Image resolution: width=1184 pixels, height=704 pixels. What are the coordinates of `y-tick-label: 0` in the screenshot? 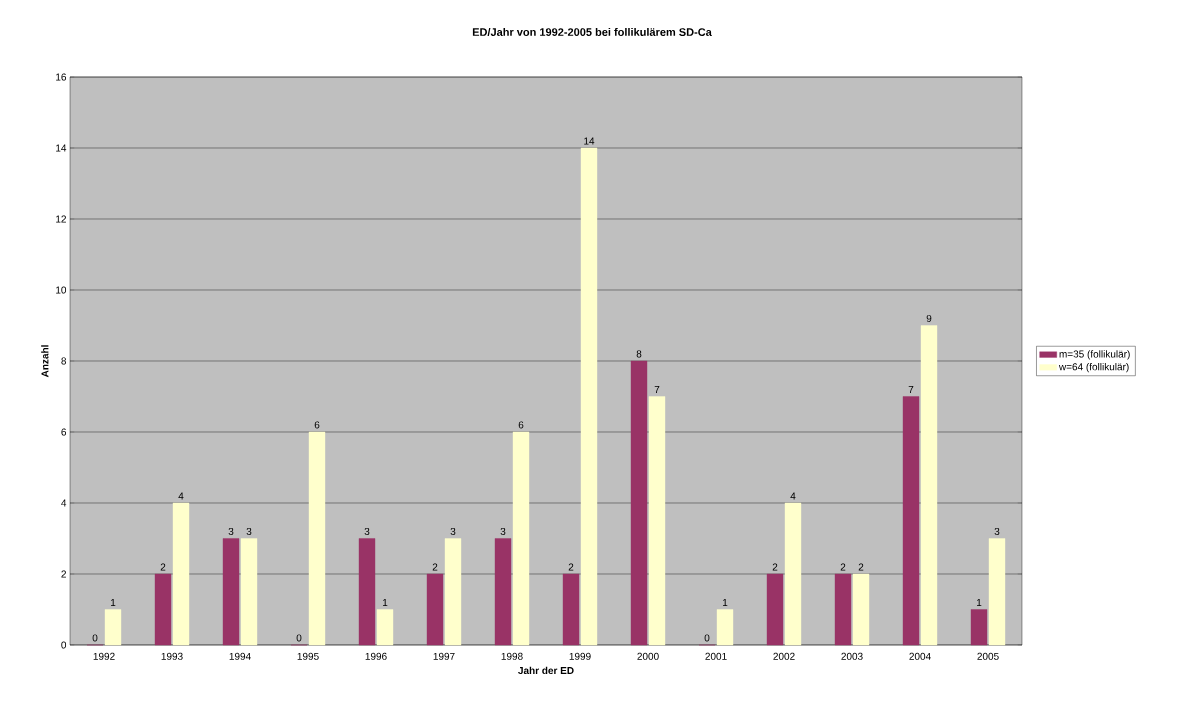 It's located at (64, 645).